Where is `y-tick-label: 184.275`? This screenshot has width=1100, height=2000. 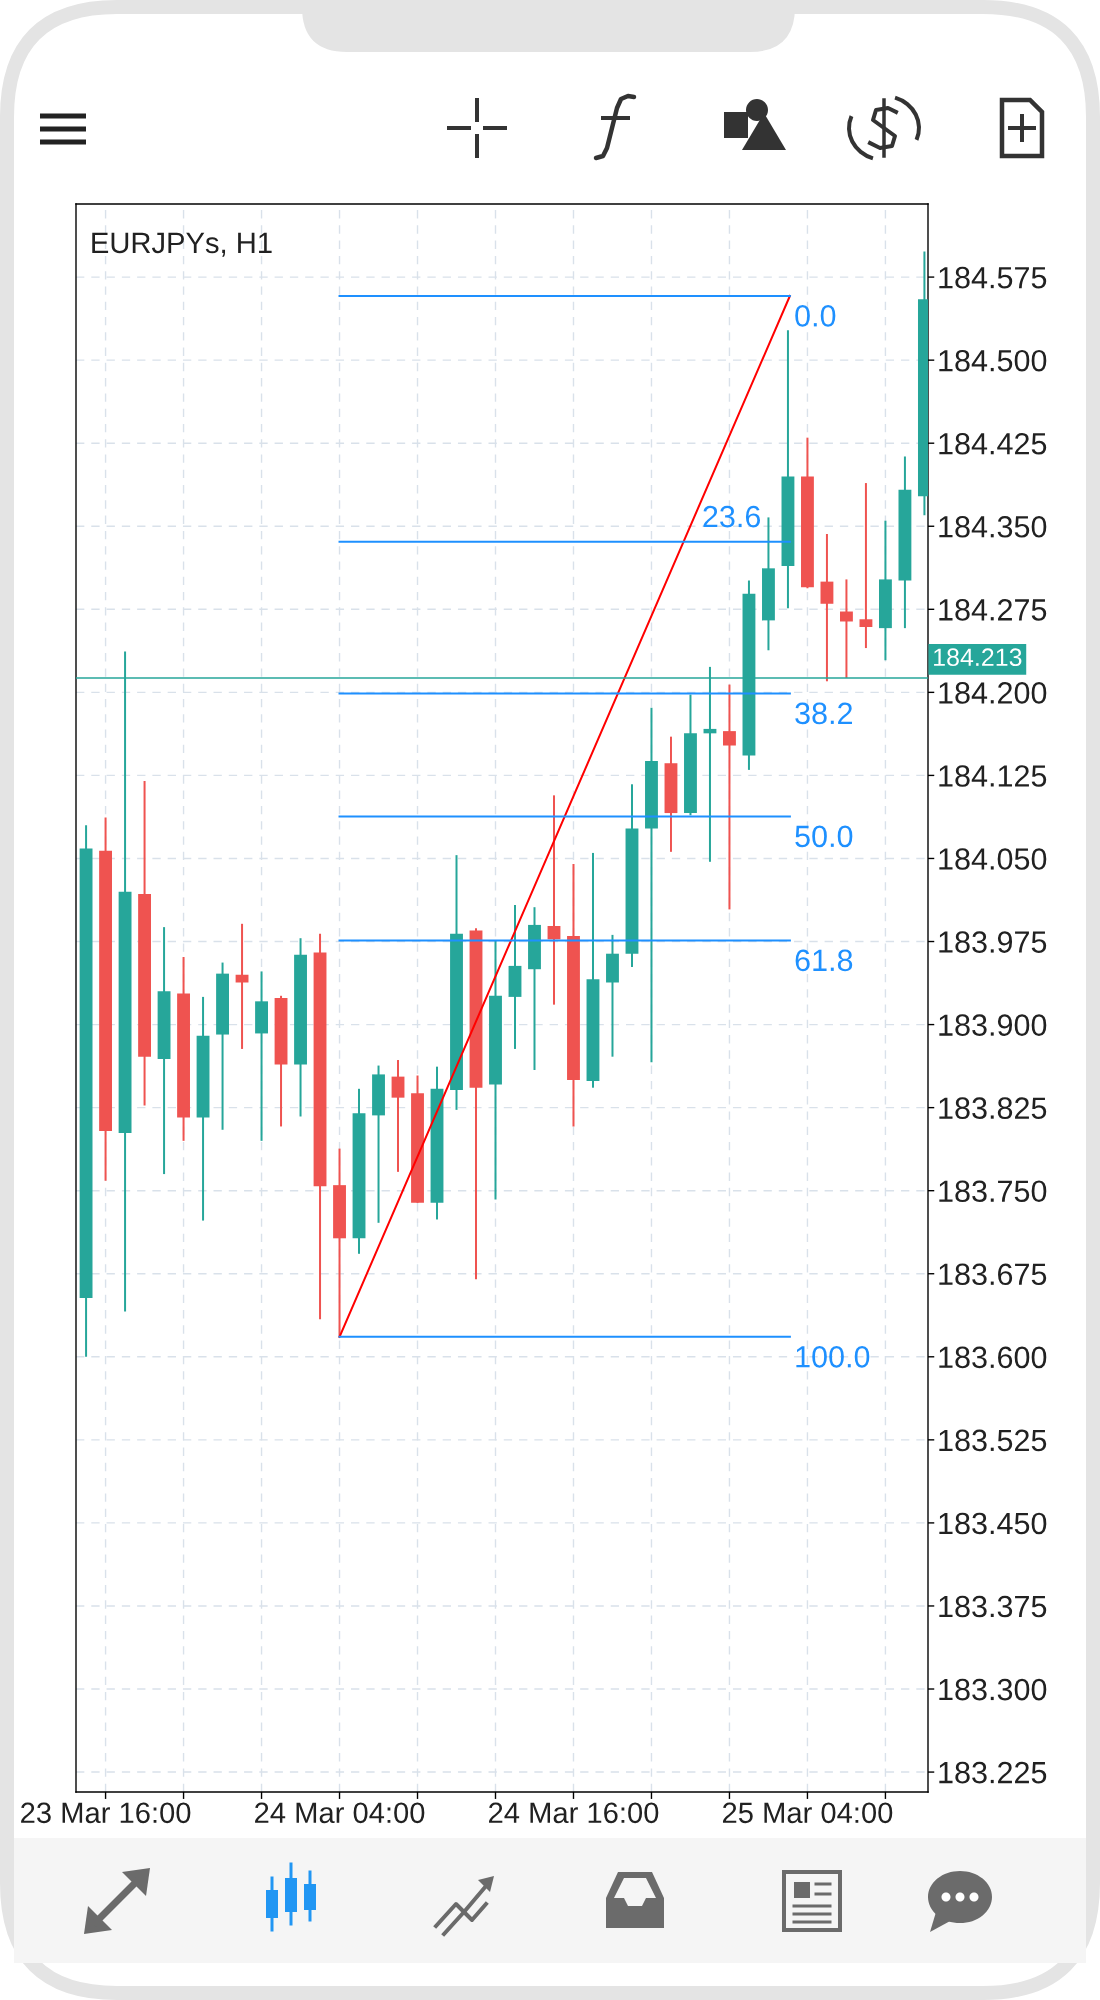
y-tick-label: 184.275 is located at coordinates (993, 610).